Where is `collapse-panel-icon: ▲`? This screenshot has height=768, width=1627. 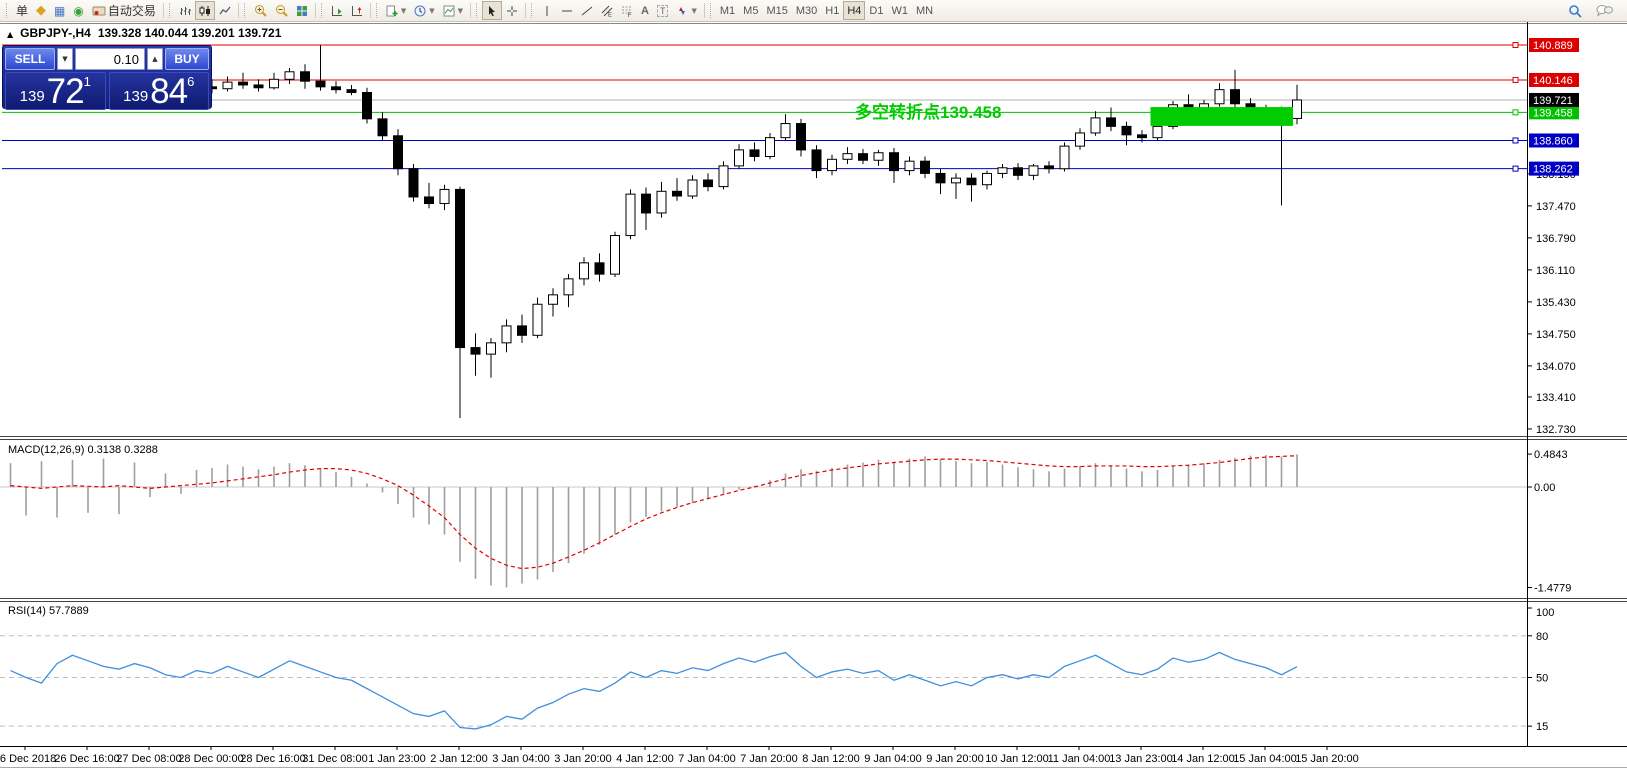 collapse-panel-icon: ▲ is located at coordinates (10, 34).